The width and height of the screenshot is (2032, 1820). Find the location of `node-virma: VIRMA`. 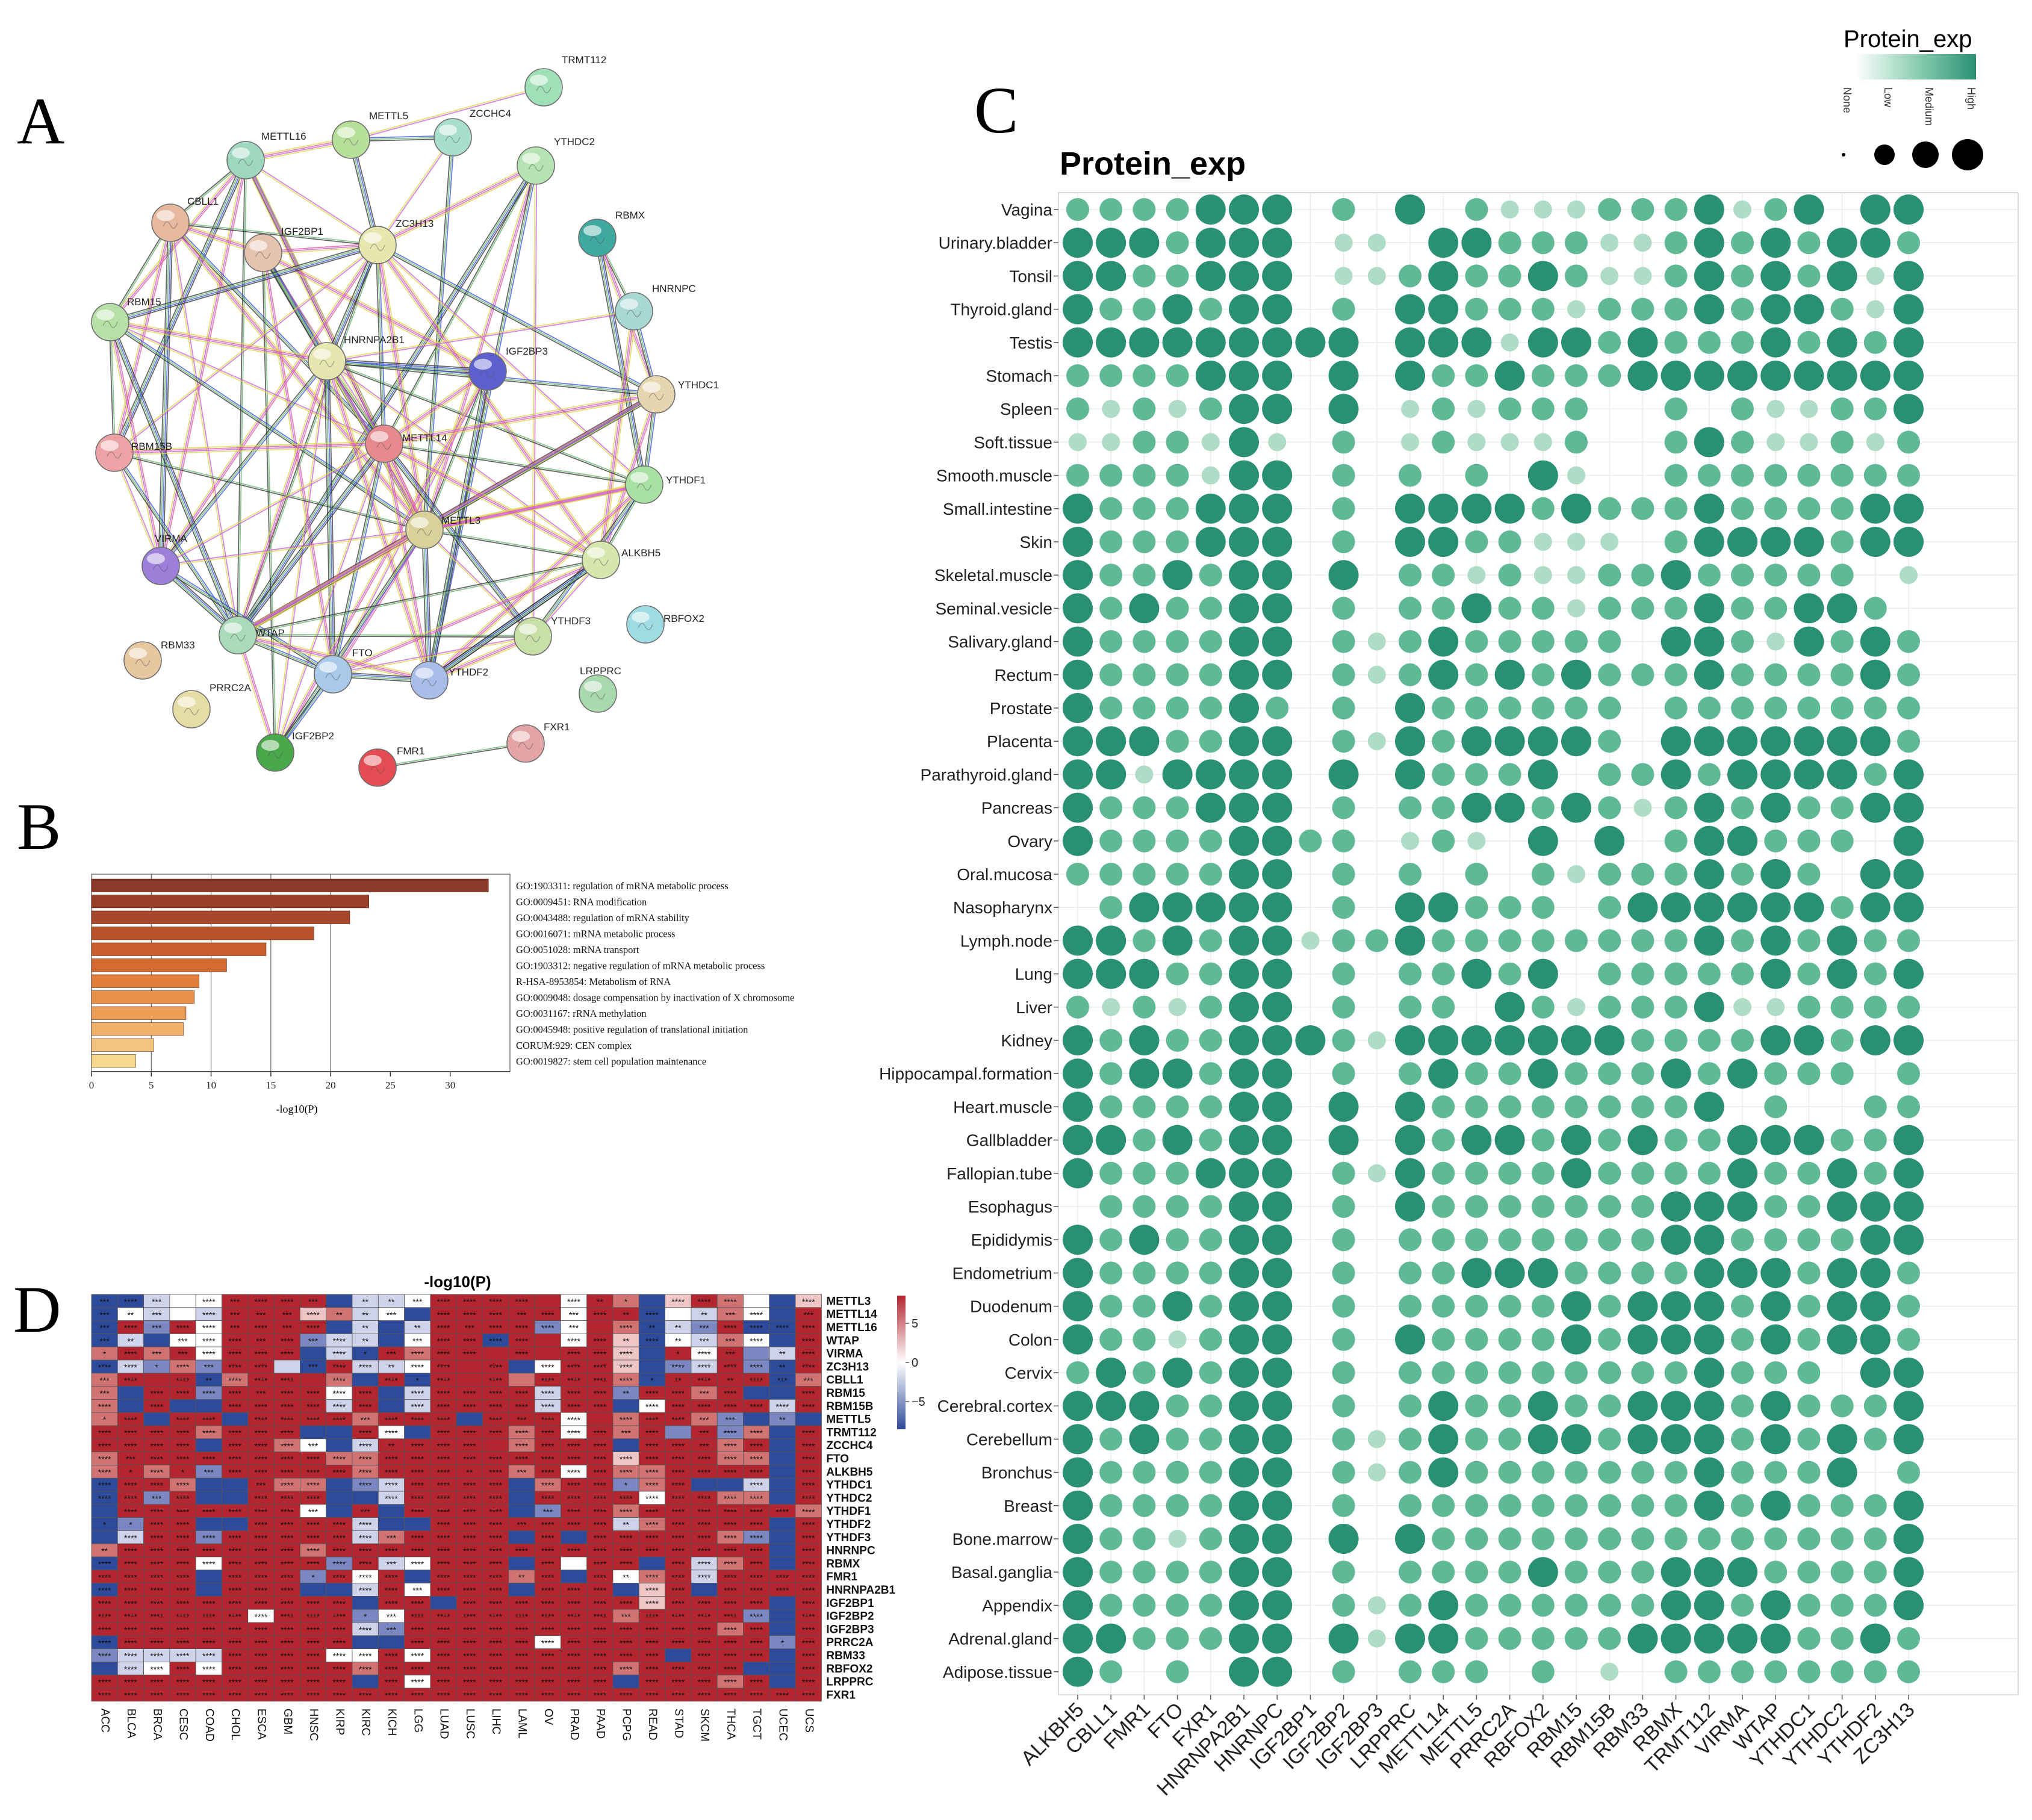

node-virma: VIRMA is located at coordinates (164, 559).